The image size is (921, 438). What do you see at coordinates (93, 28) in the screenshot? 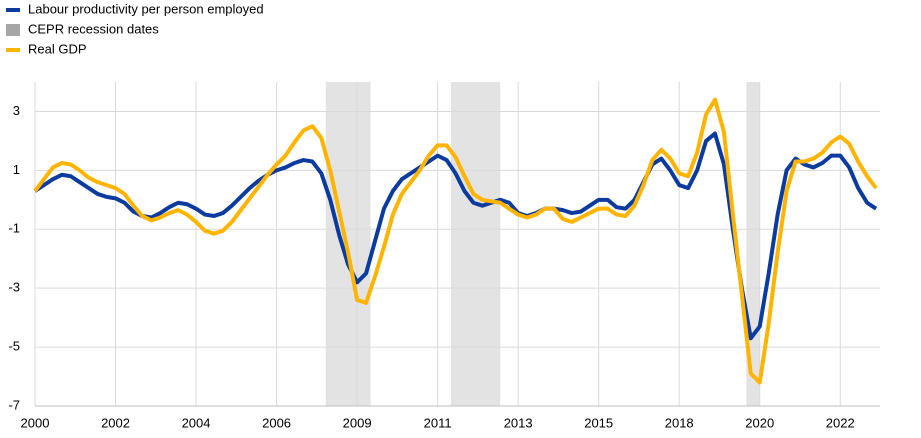
I see `legend-label: CEPR recession dates` at bounding box center [93, 28].